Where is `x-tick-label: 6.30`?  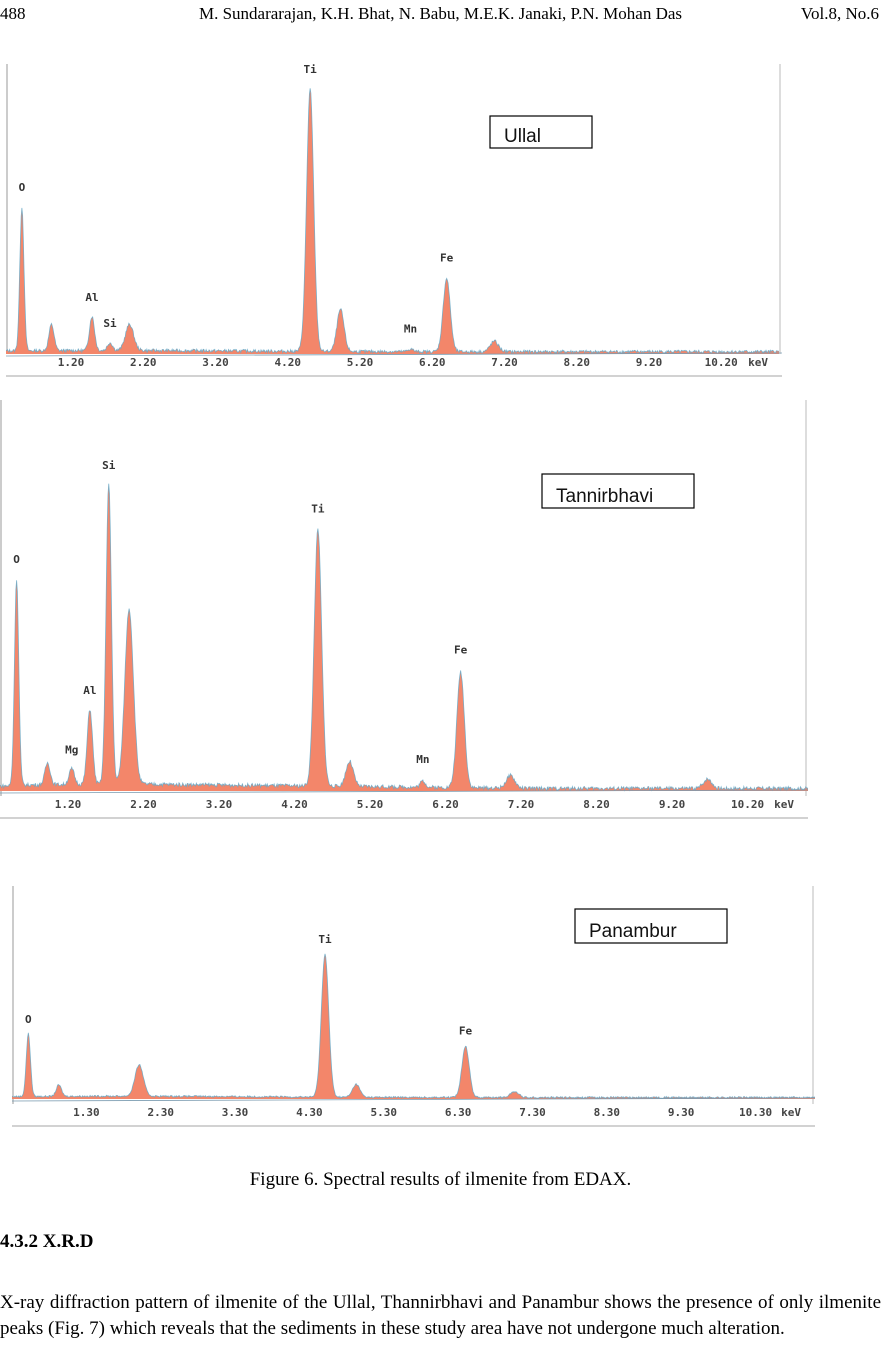
x-tick-label: 6.30 is located at coordinates (458, 1112).